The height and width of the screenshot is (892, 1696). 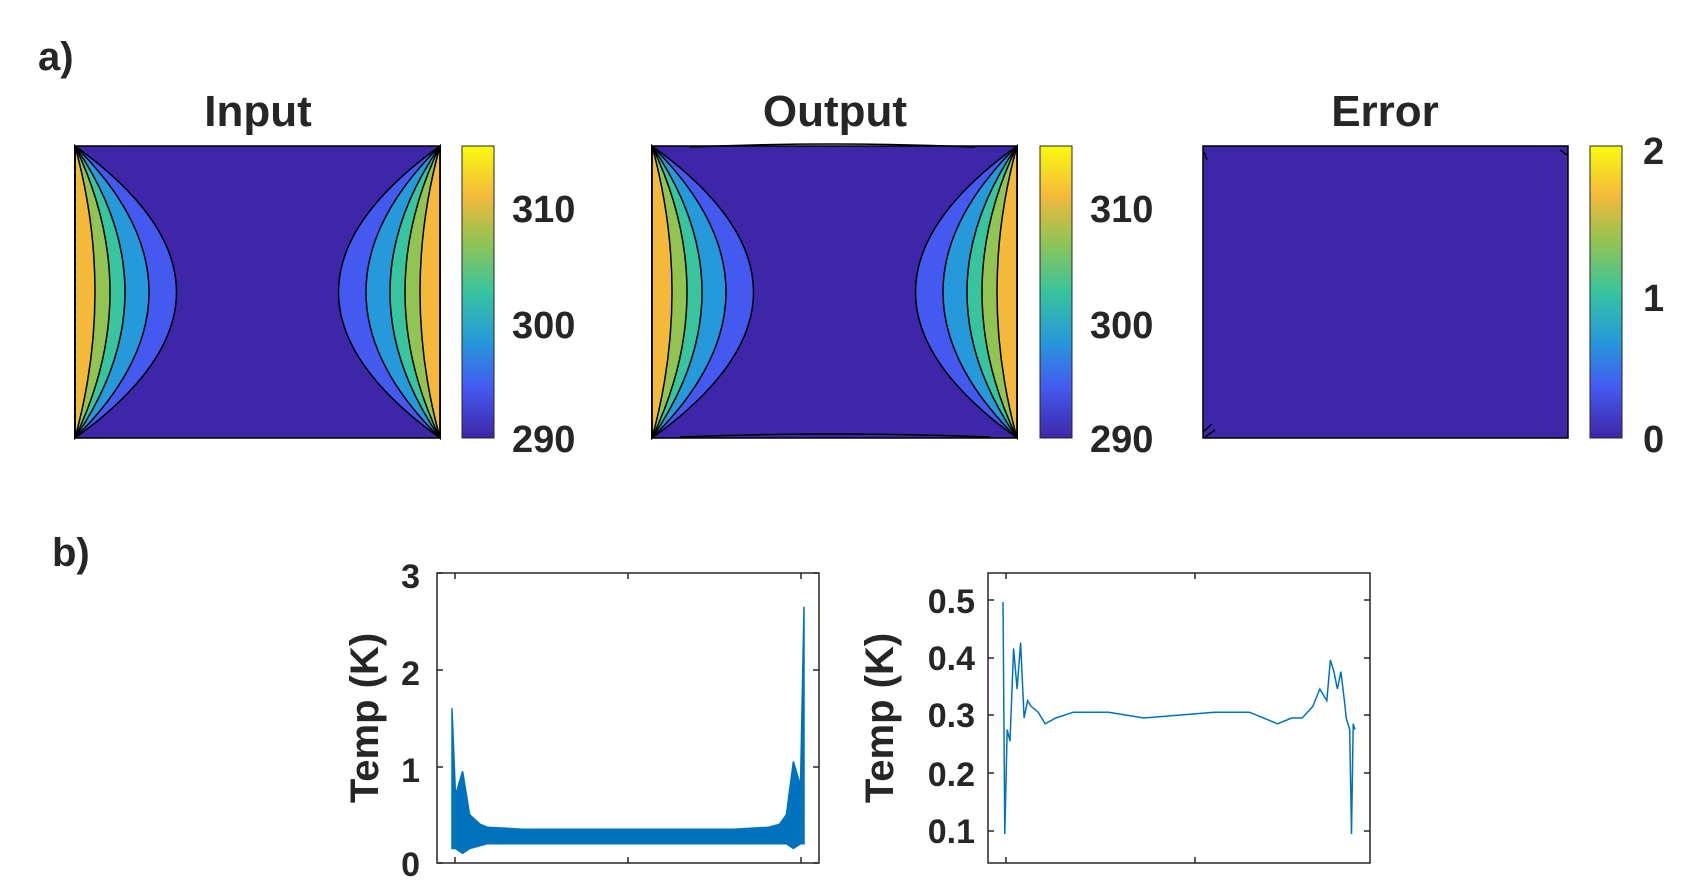 I want to click on y-tick-label: 0.3, so click(x=951, y=716).